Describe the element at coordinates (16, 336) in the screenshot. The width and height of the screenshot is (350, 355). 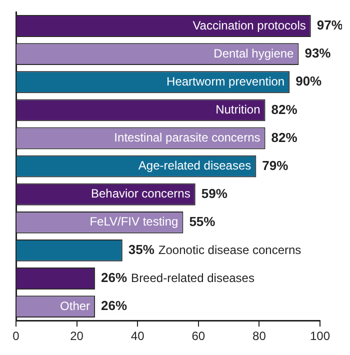
I see `x-tick-label: 0` at that location.